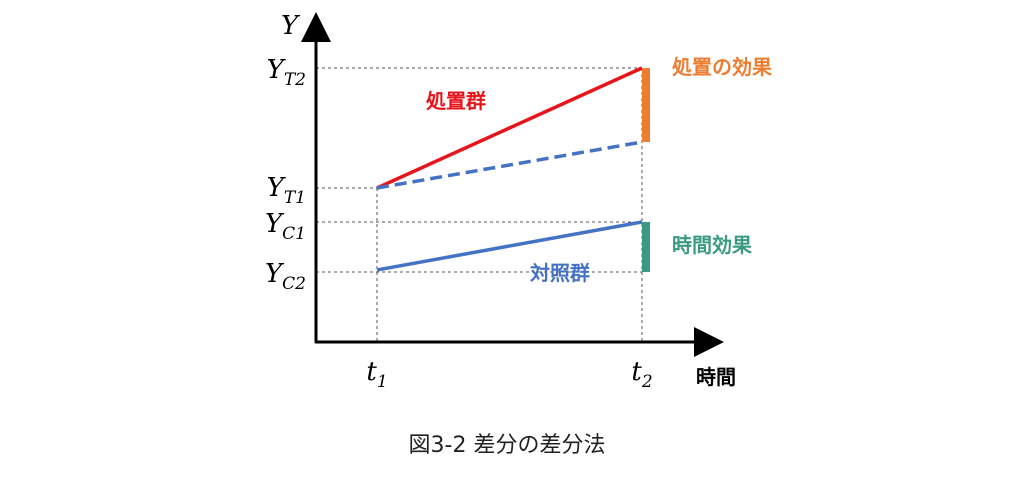 The height and width of the screenshot is (478, 1014). What do you see at coordinates (294, 234) in the screenshot?
I see `label-sub: C1` at bounding box center [294, 234].